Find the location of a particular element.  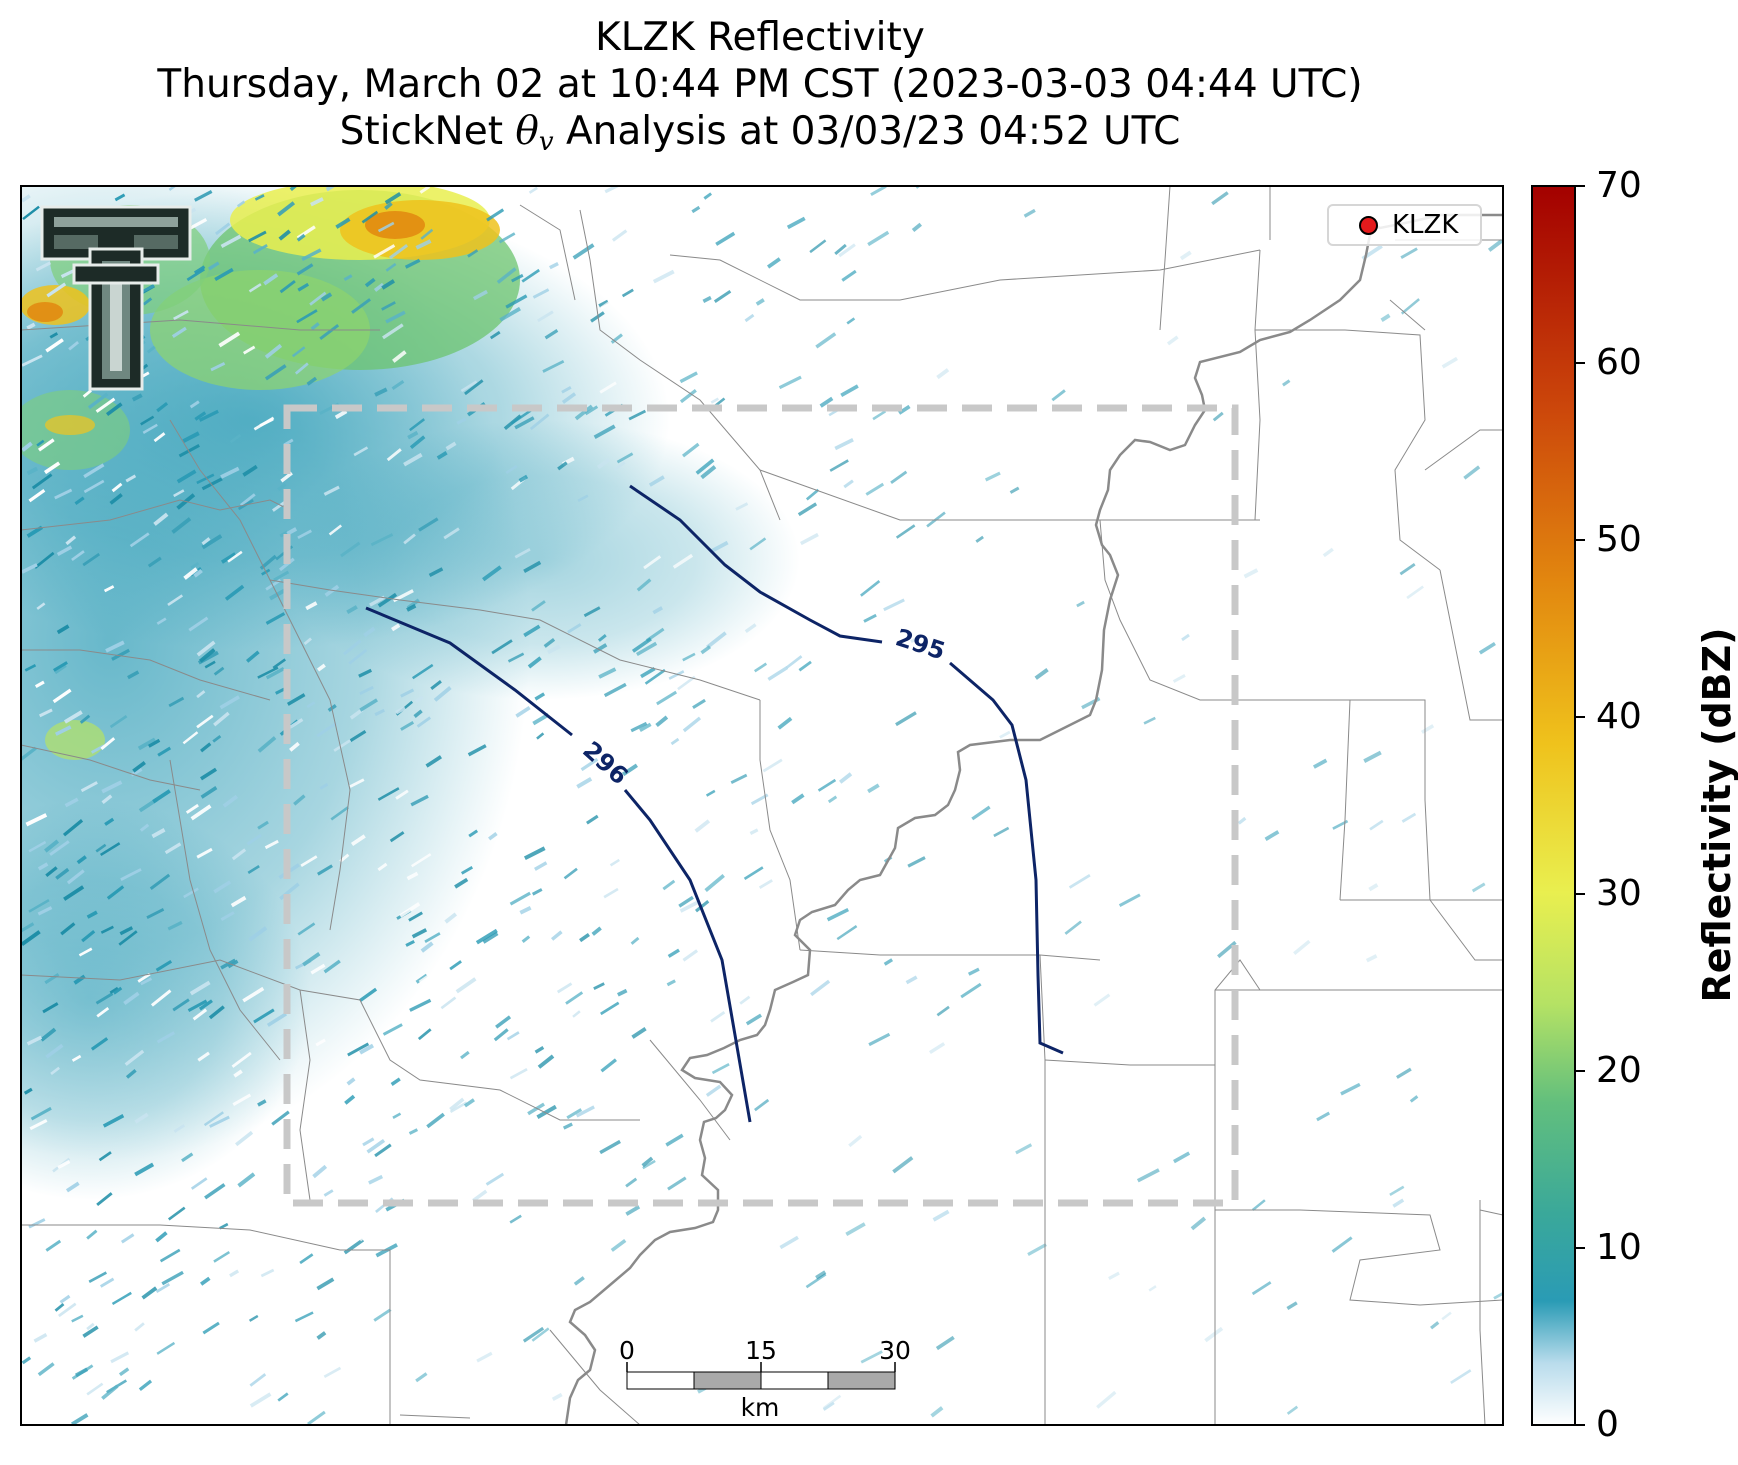

colorbar-tick-60: 60 is located at coordinates (1619, 362).